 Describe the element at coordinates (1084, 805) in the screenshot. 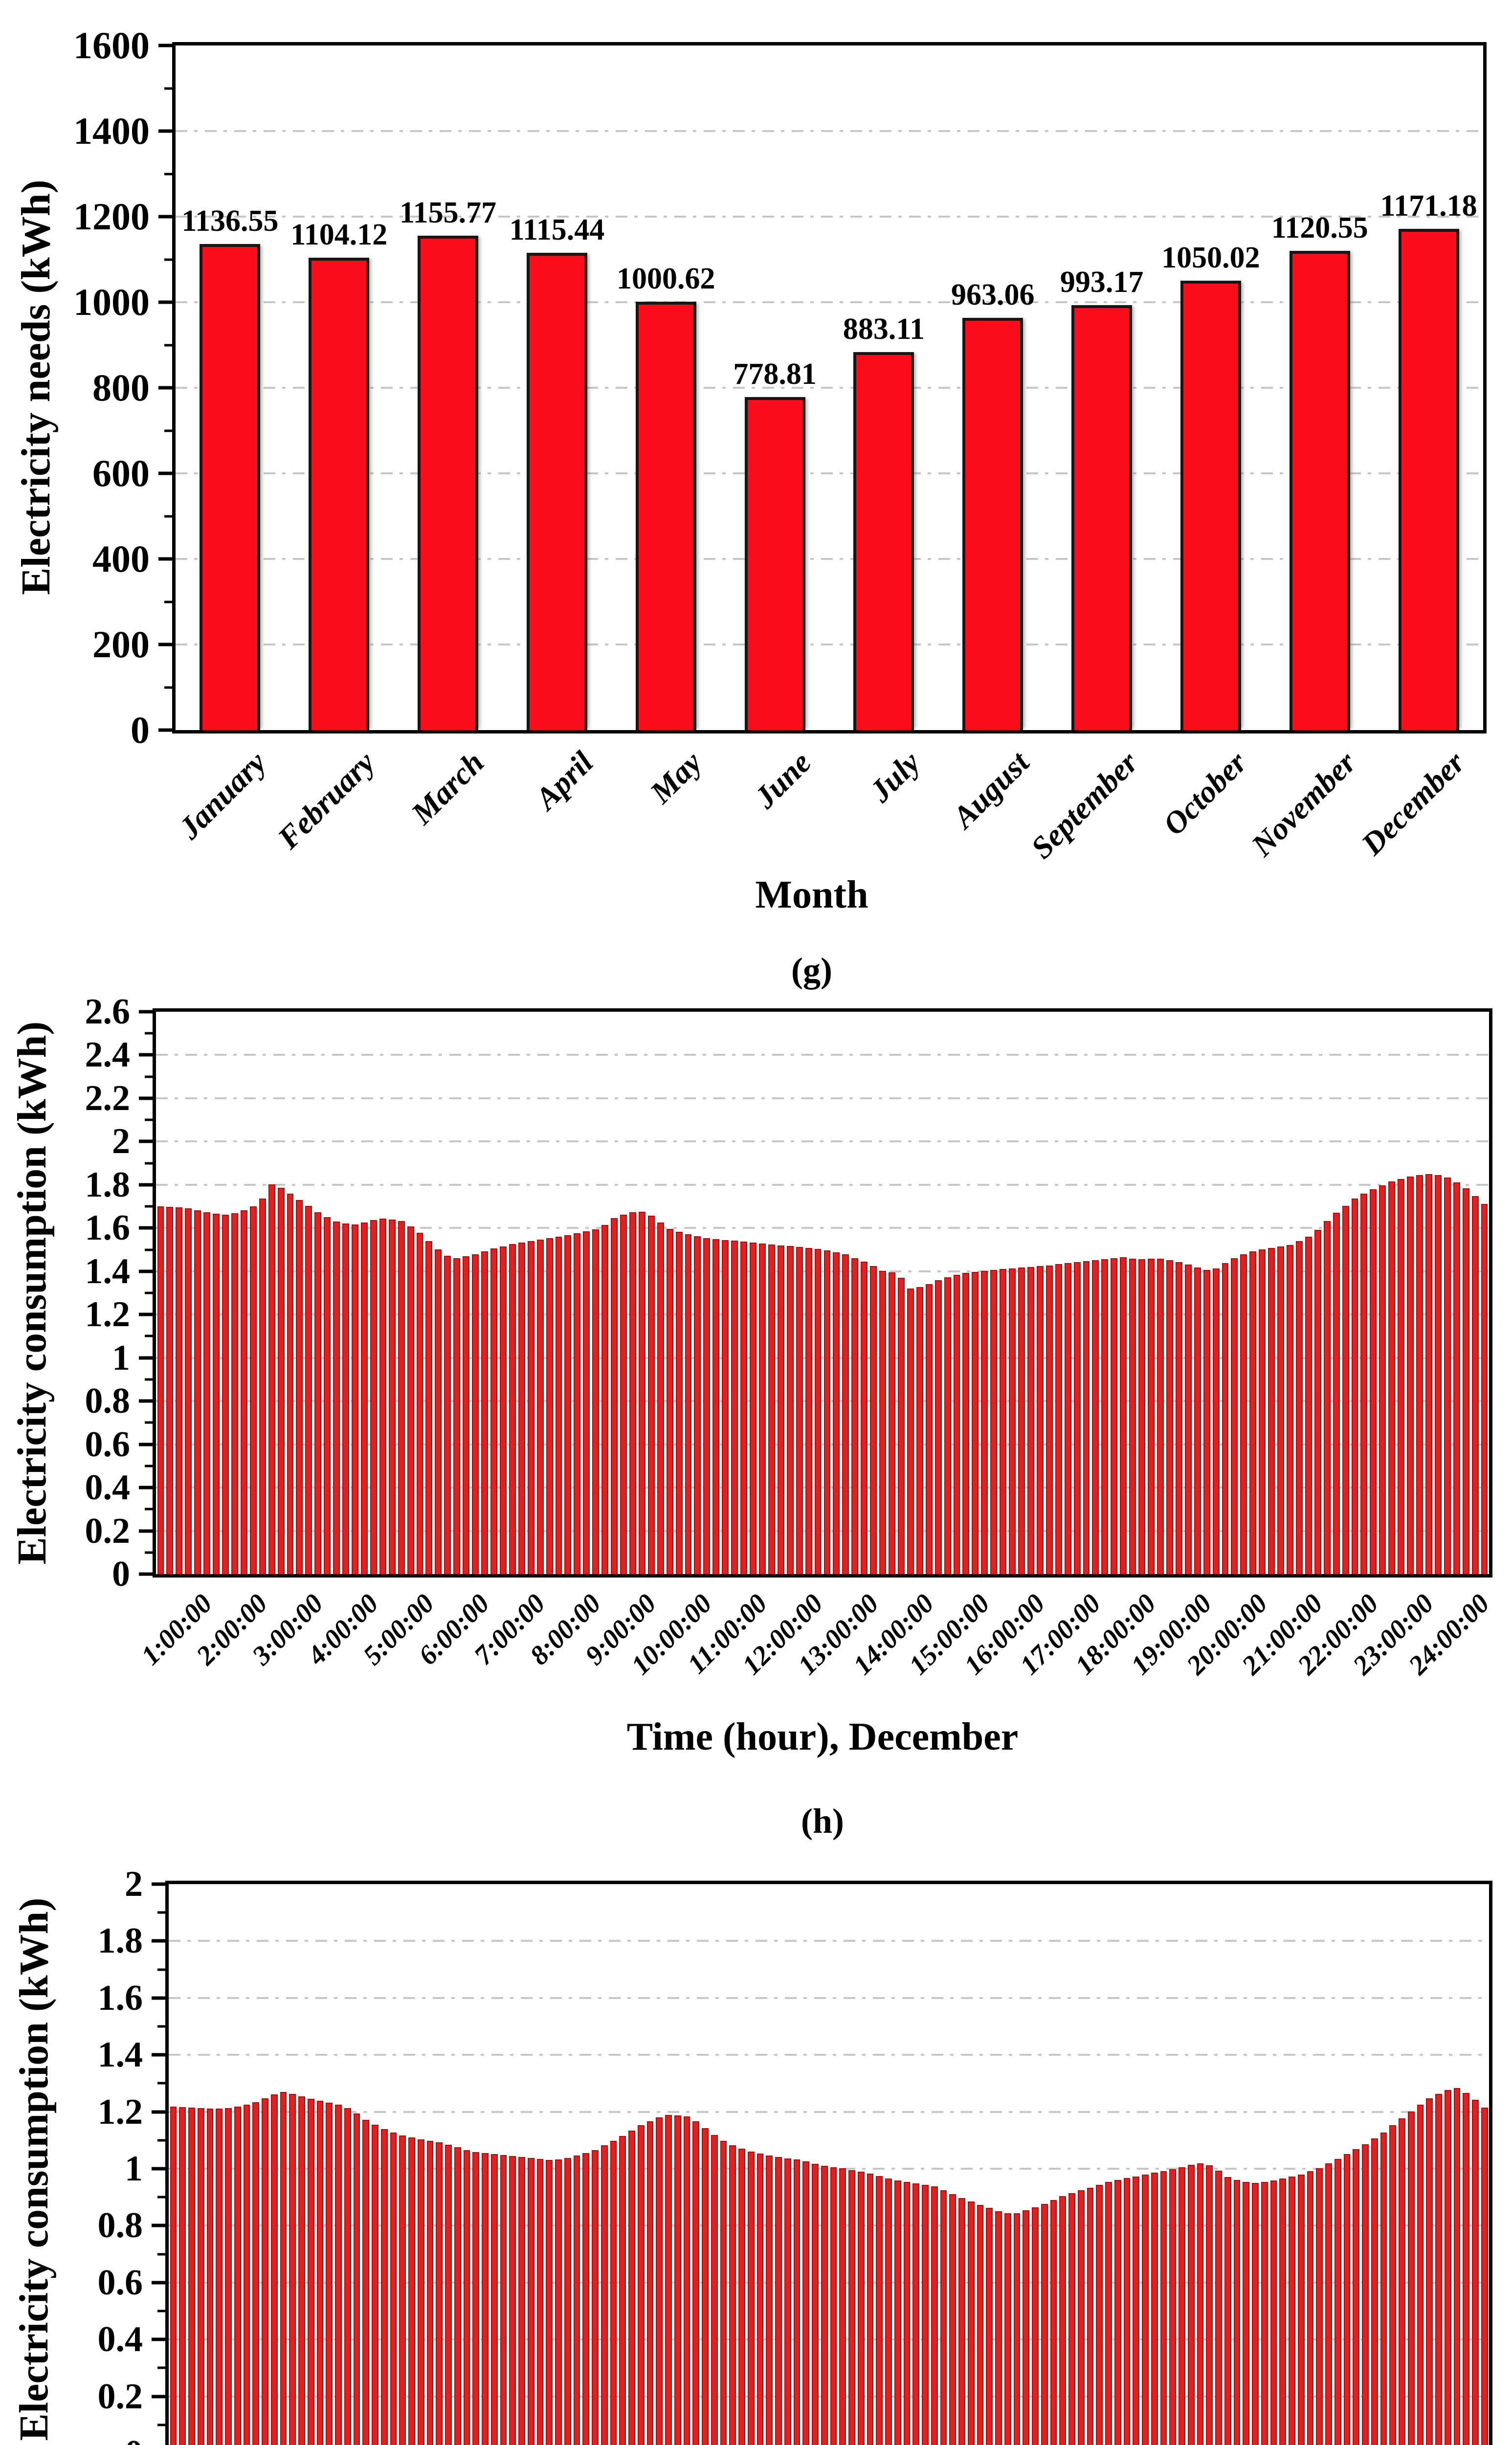

I see `x-tick-label: September` at that location.